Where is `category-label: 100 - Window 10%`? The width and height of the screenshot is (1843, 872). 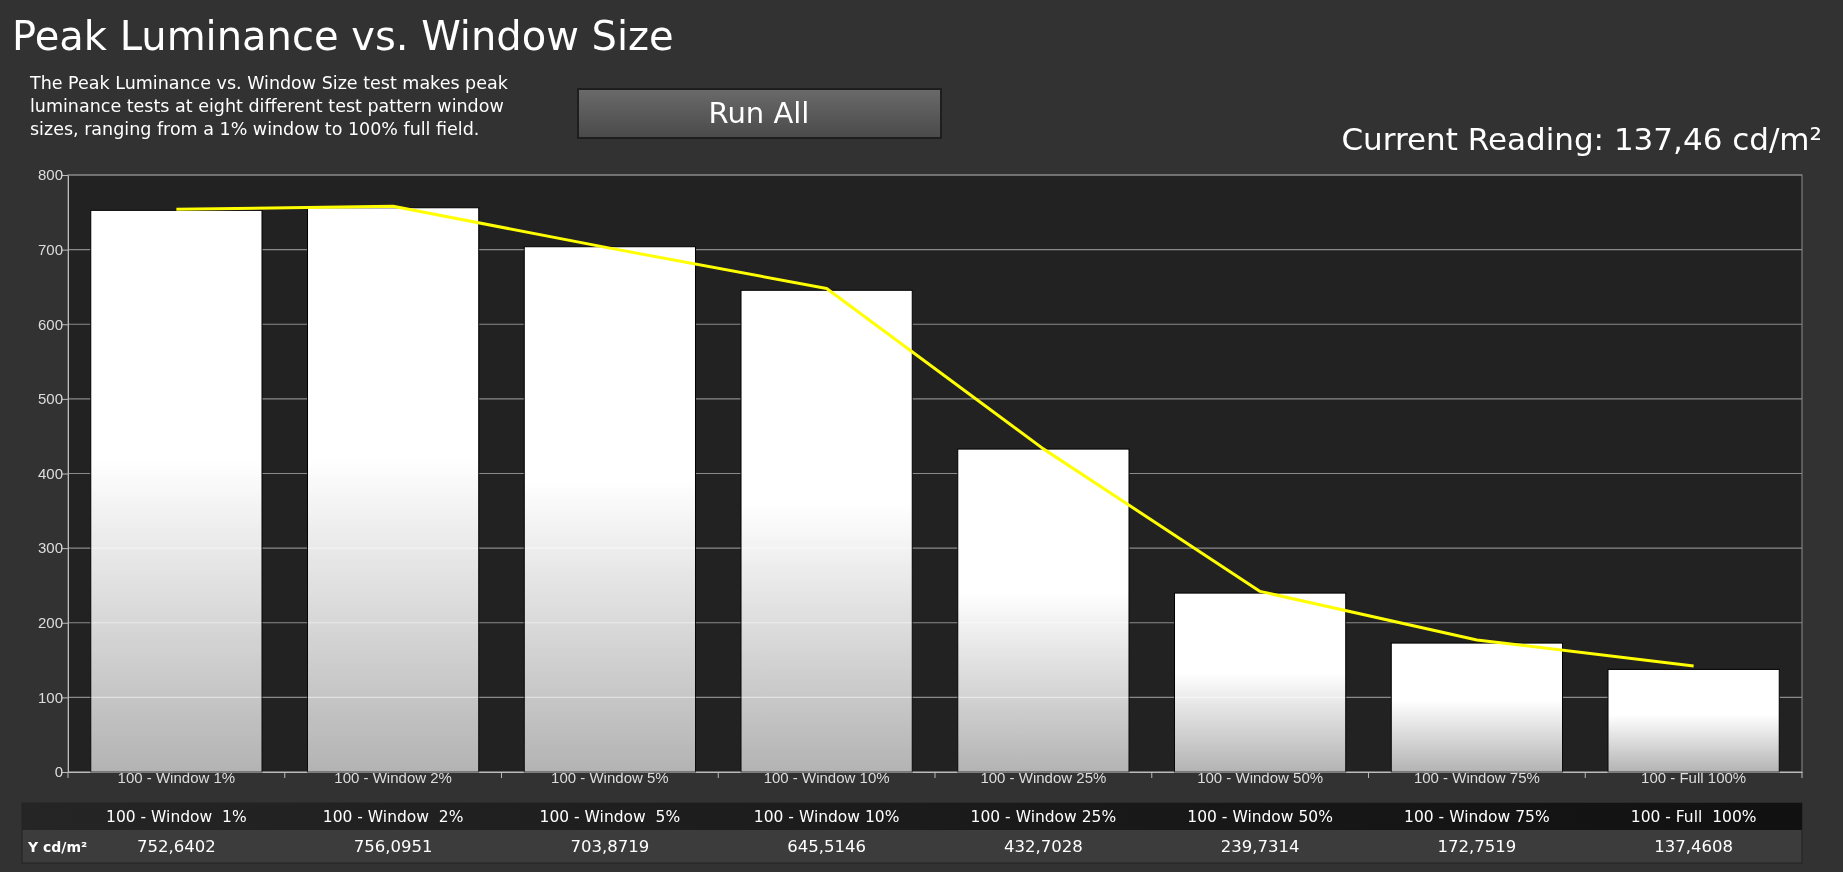 category-label: 100 - Window 10% is located at coordinates (826, 817).